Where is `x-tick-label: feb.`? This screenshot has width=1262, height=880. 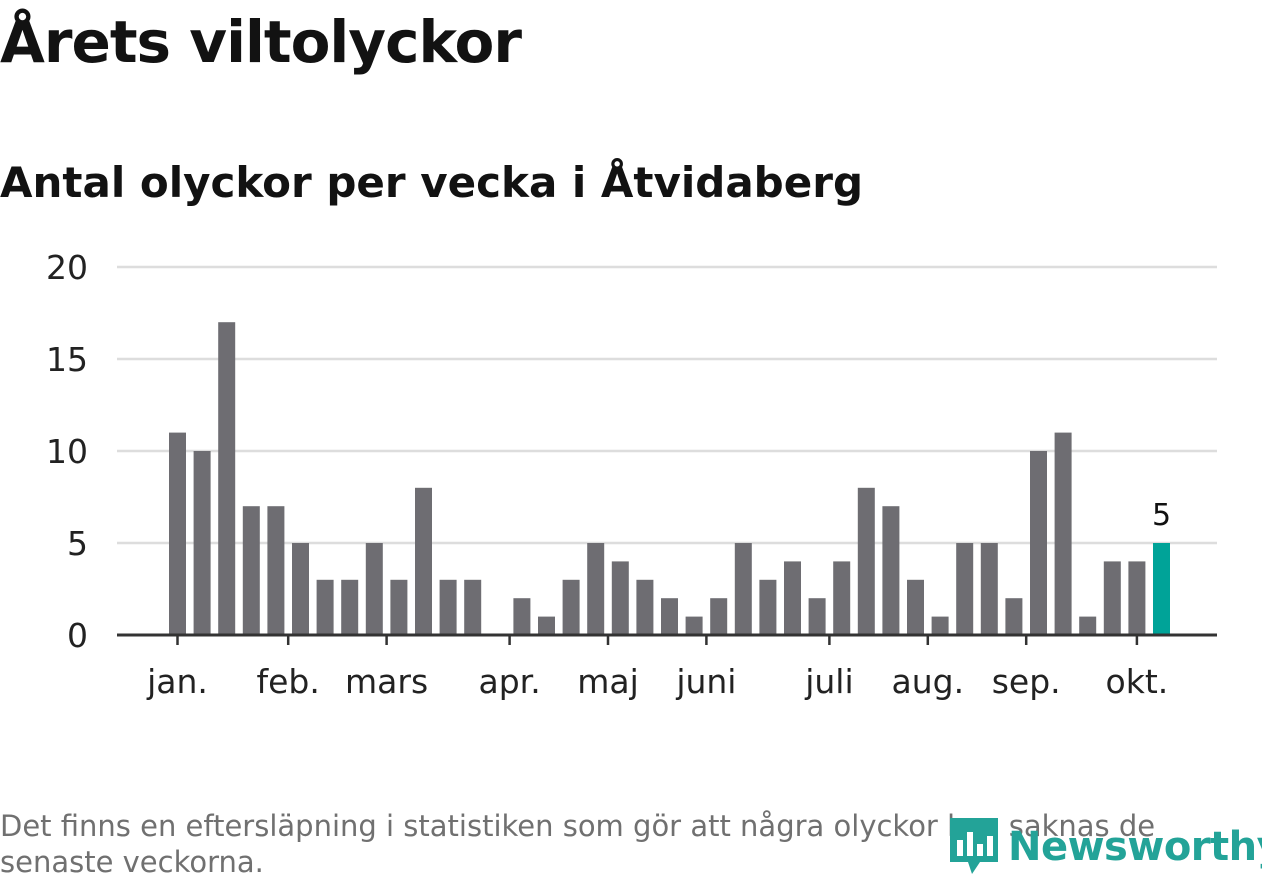 x-tick-label: feb. is located at coordinates (288, 681).